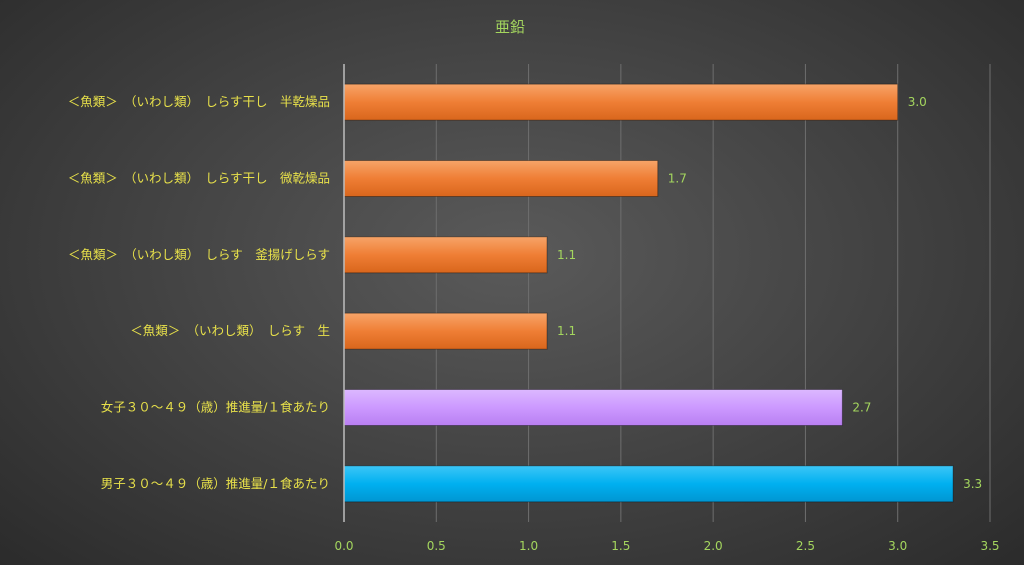  What do you see at coordinates (199, 101) in the screenshot?
I see `category-label: ＜魚類＞ （いわし類） しらす干し 半乾燥品` at bounding box center [199, 101].